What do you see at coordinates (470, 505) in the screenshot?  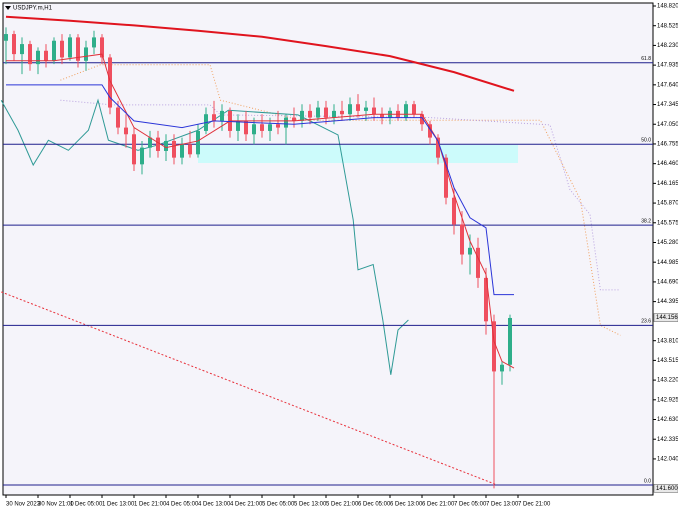 I see `x-tick-label: 7 Dec 05:00` at bounding box center [470, 505].